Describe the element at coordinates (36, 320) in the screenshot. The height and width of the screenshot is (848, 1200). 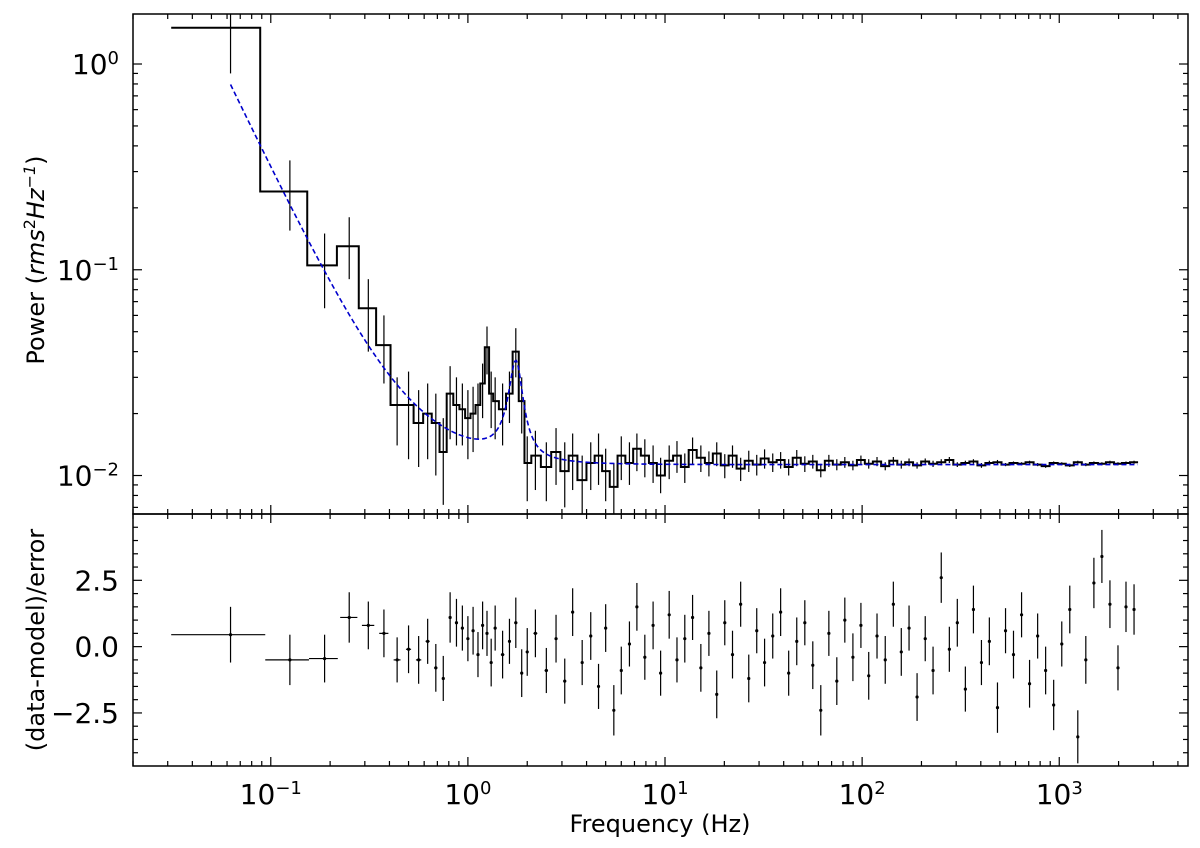
I see `y-label-main: Power (` at that location.